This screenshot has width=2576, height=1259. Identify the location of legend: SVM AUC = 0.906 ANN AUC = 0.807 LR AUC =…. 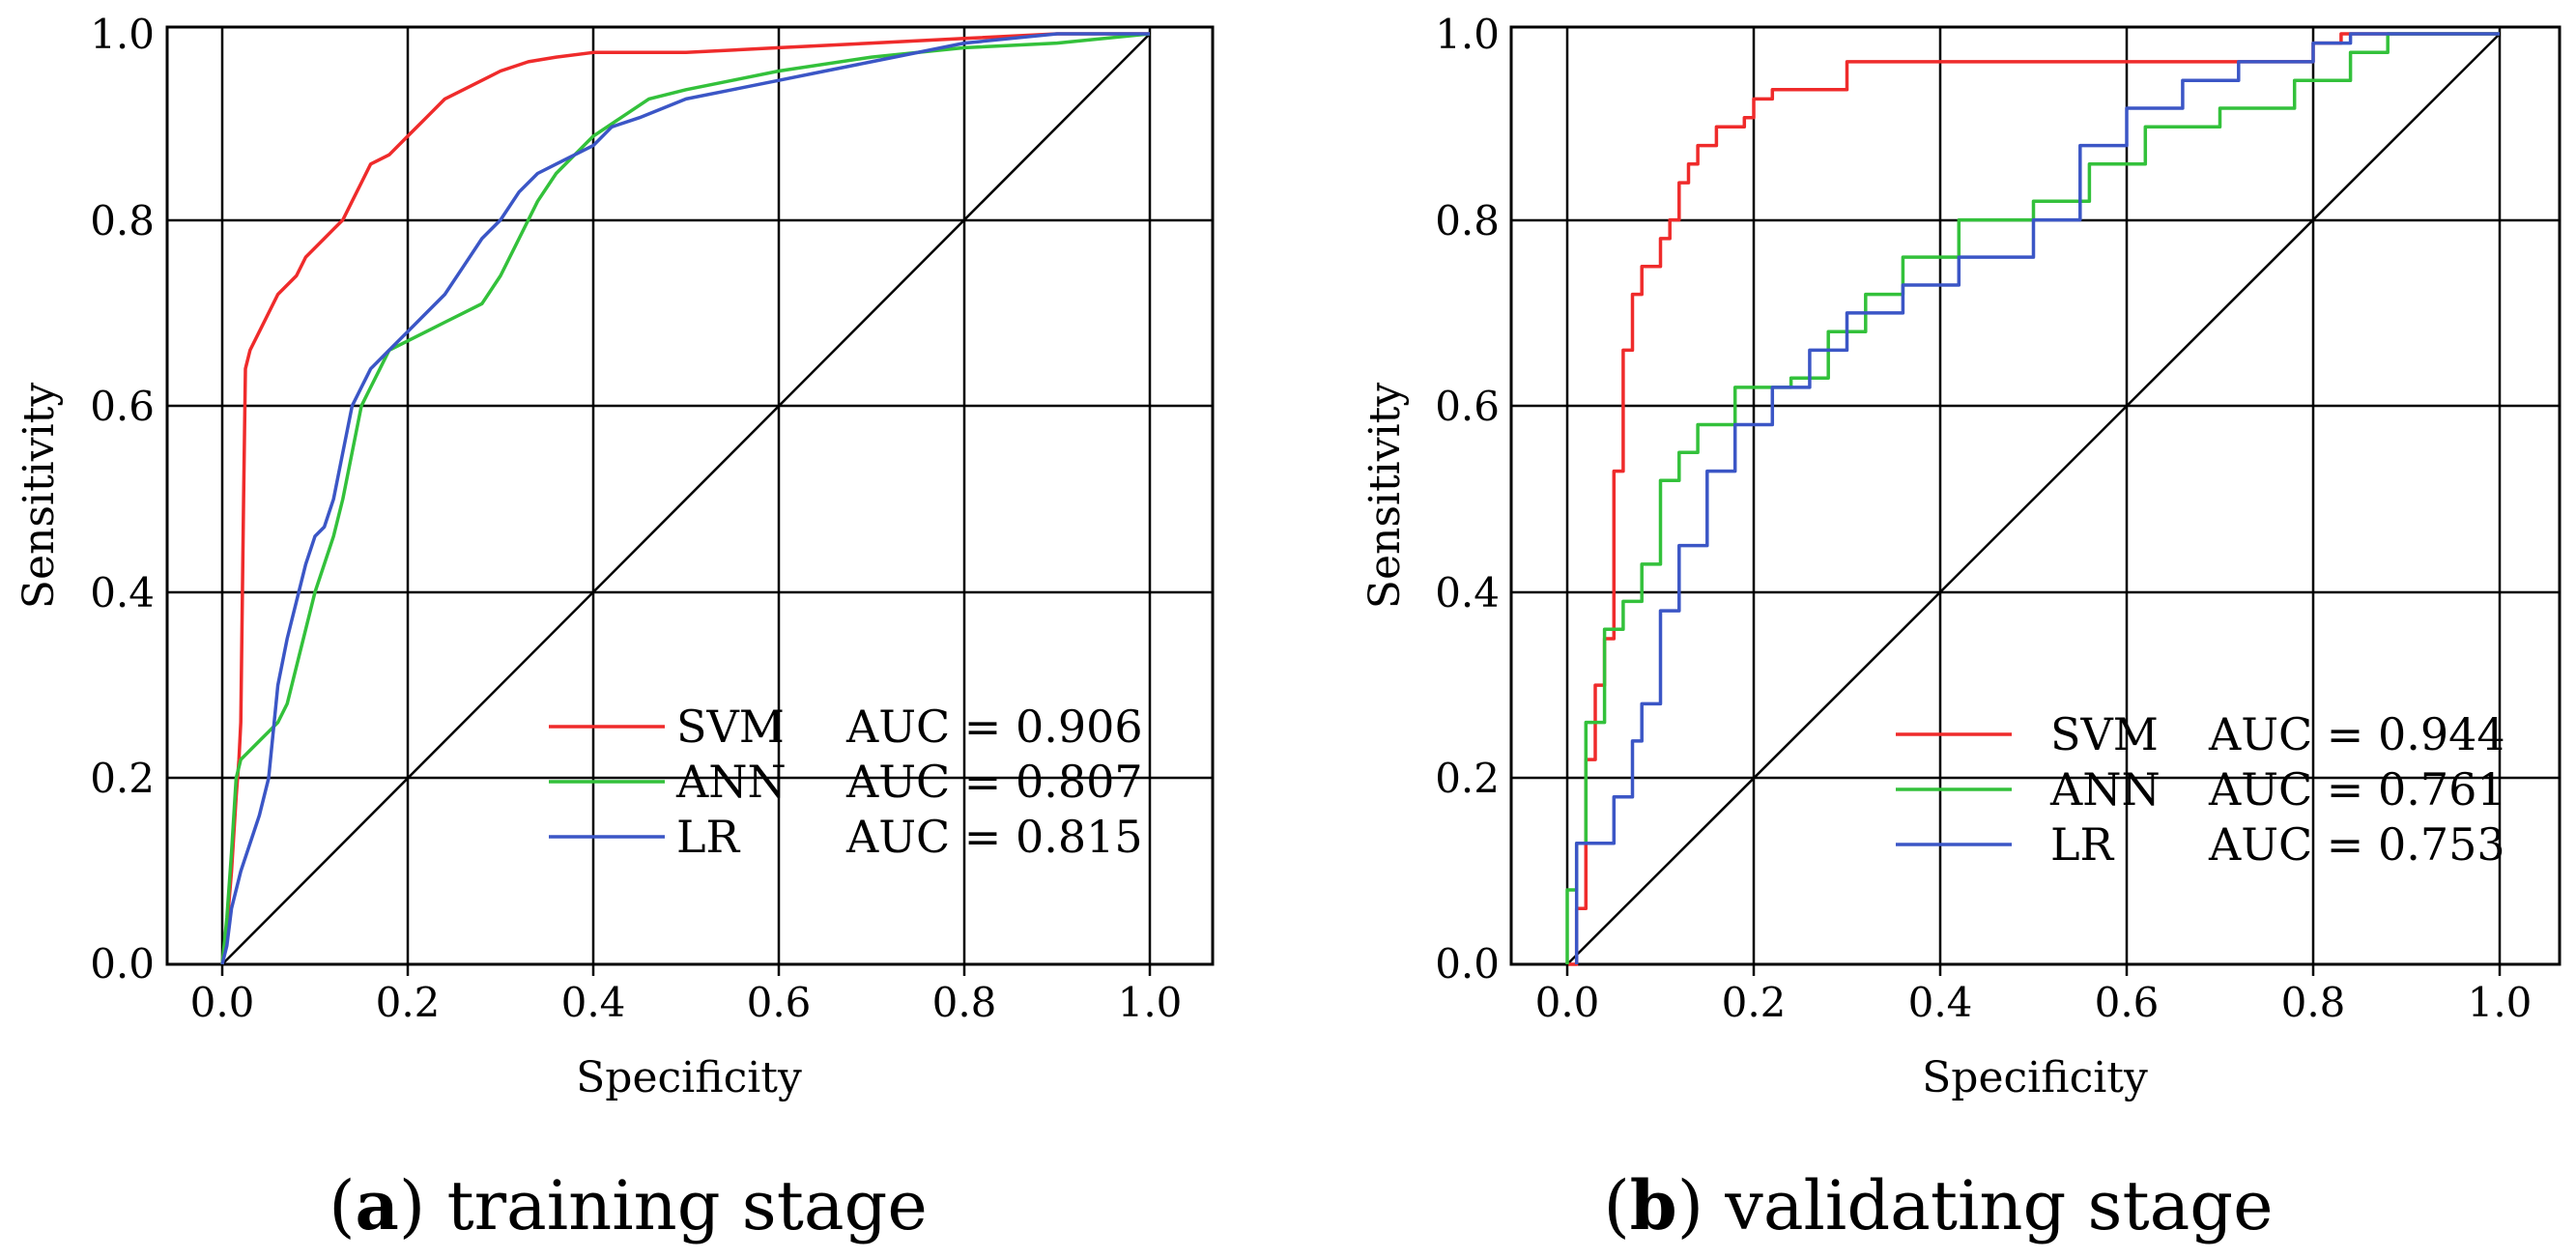
(846, 782).